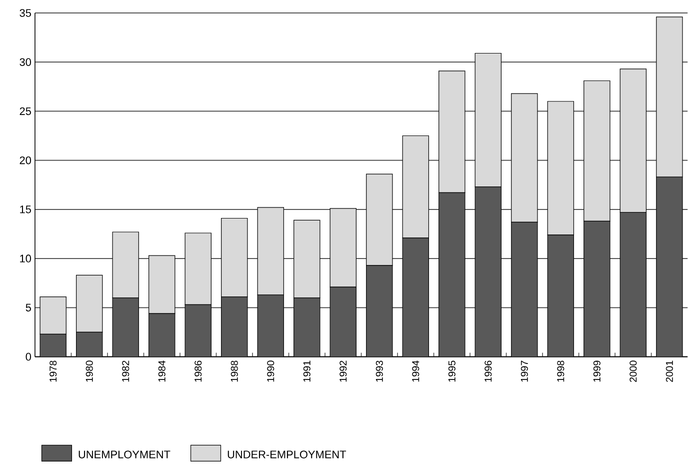 The width and height of the screenshot is (688, 464). Describe the element at coordinates (29, 357) in the screenshot. I see `y-tick-label: 0` at that location.